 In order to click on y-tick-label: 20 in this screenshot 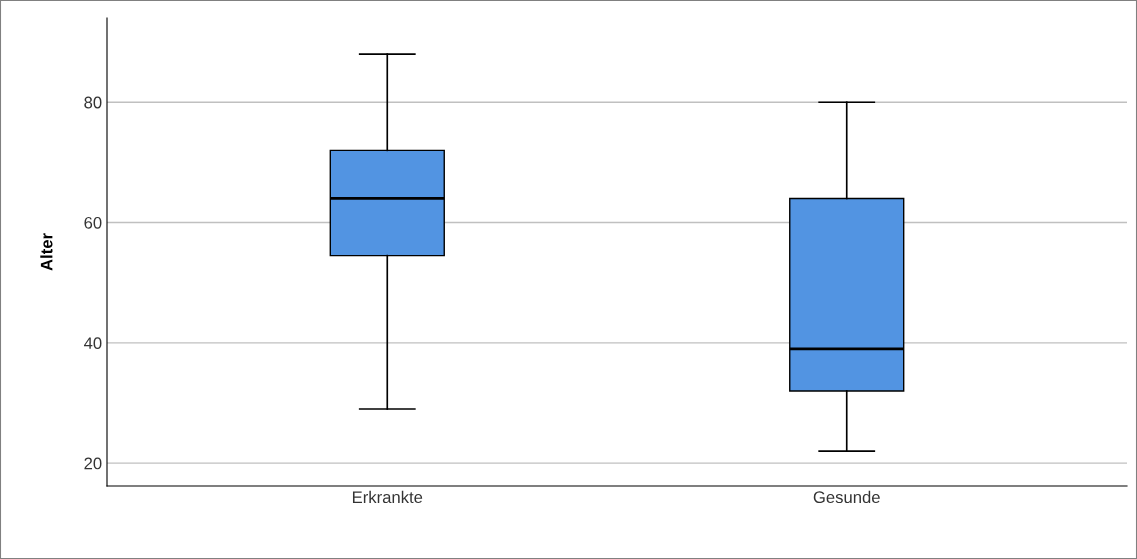, I will do `click(93, 463)`.